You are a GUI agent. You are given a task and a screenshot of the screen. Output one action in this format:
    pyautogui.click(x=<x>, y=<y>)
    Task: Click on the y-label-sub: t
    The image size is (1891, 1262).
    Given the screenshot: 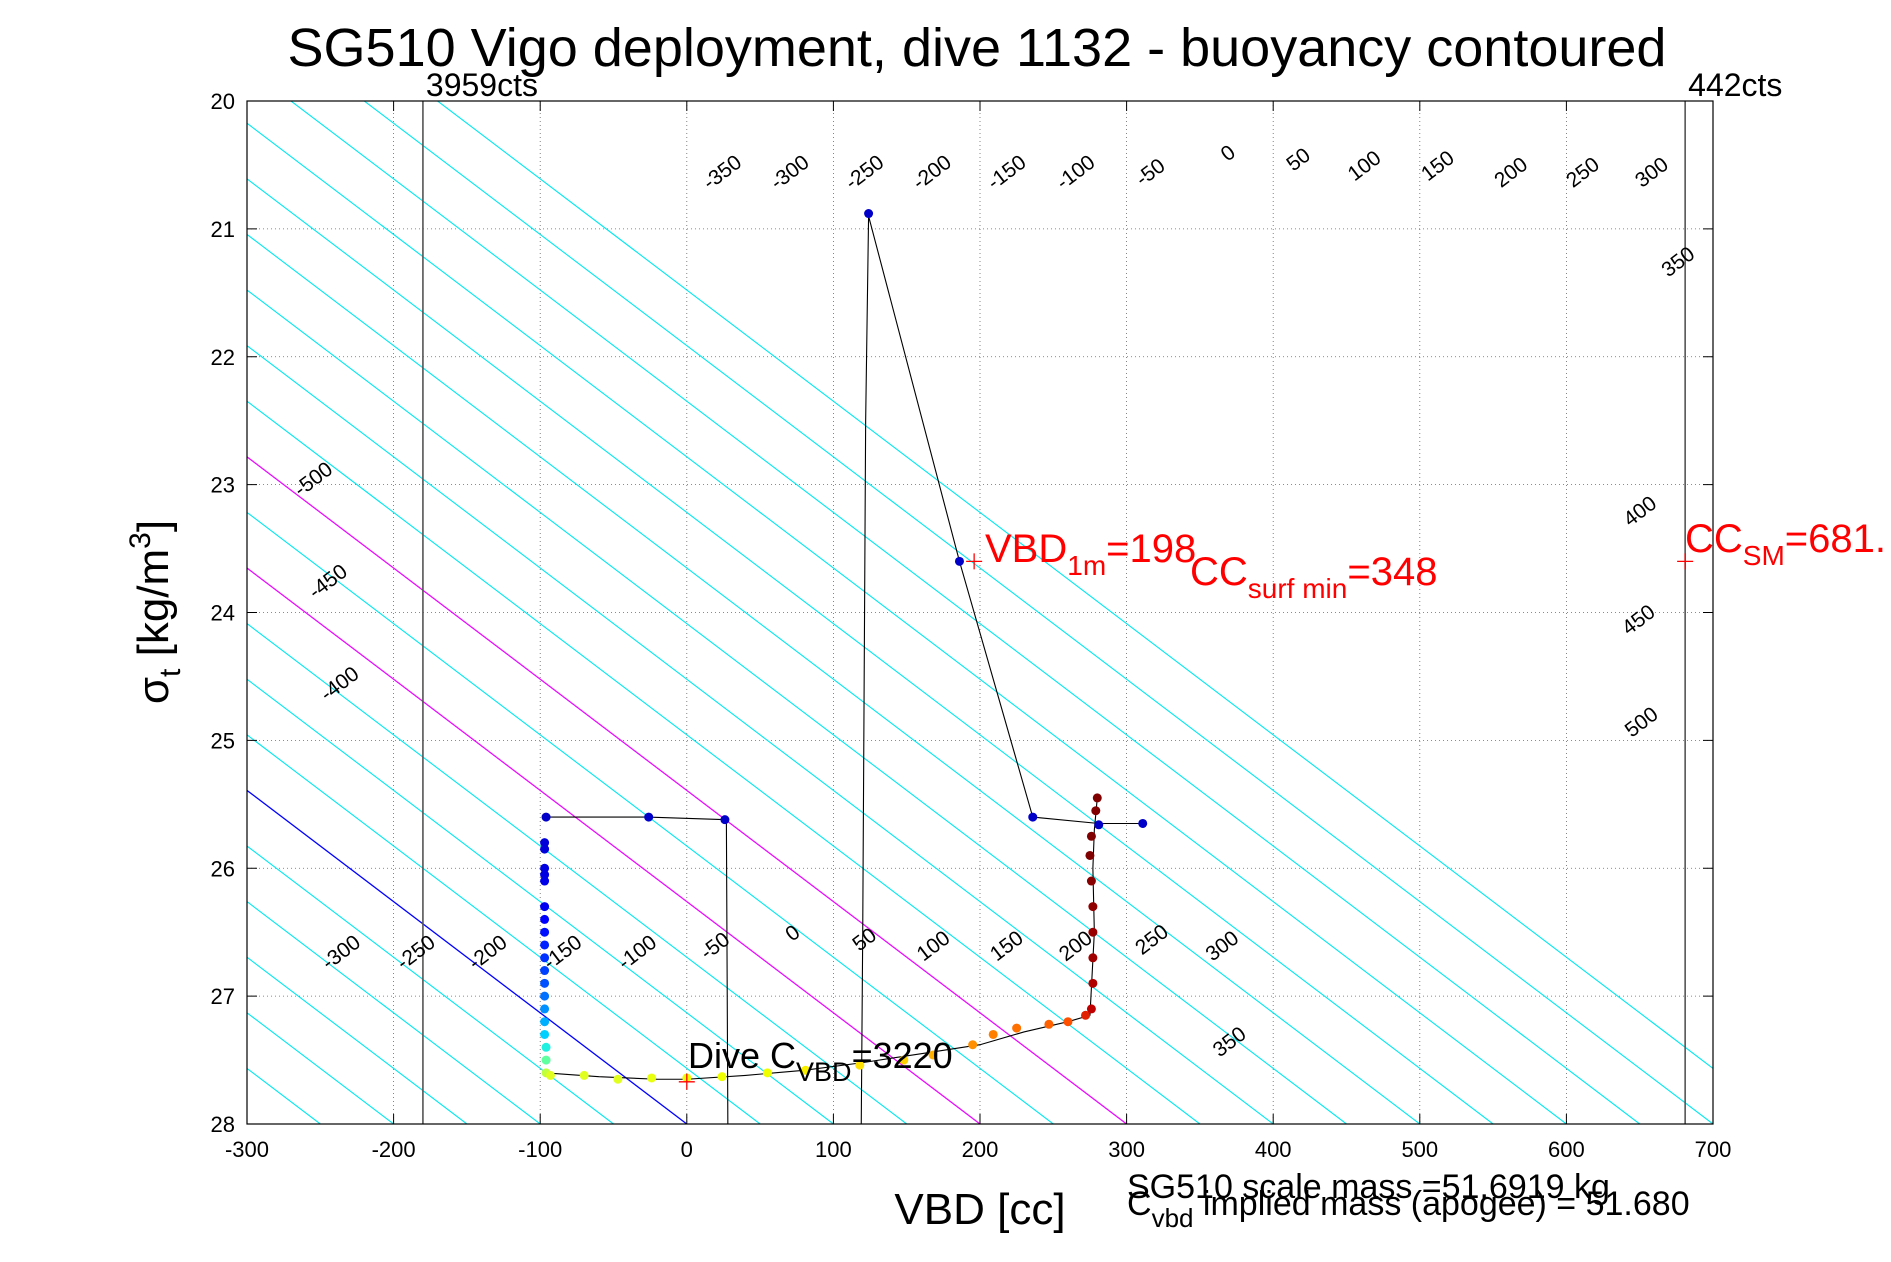 What is the action you would take?
    pyautogui.click(x=170, y=672)
    